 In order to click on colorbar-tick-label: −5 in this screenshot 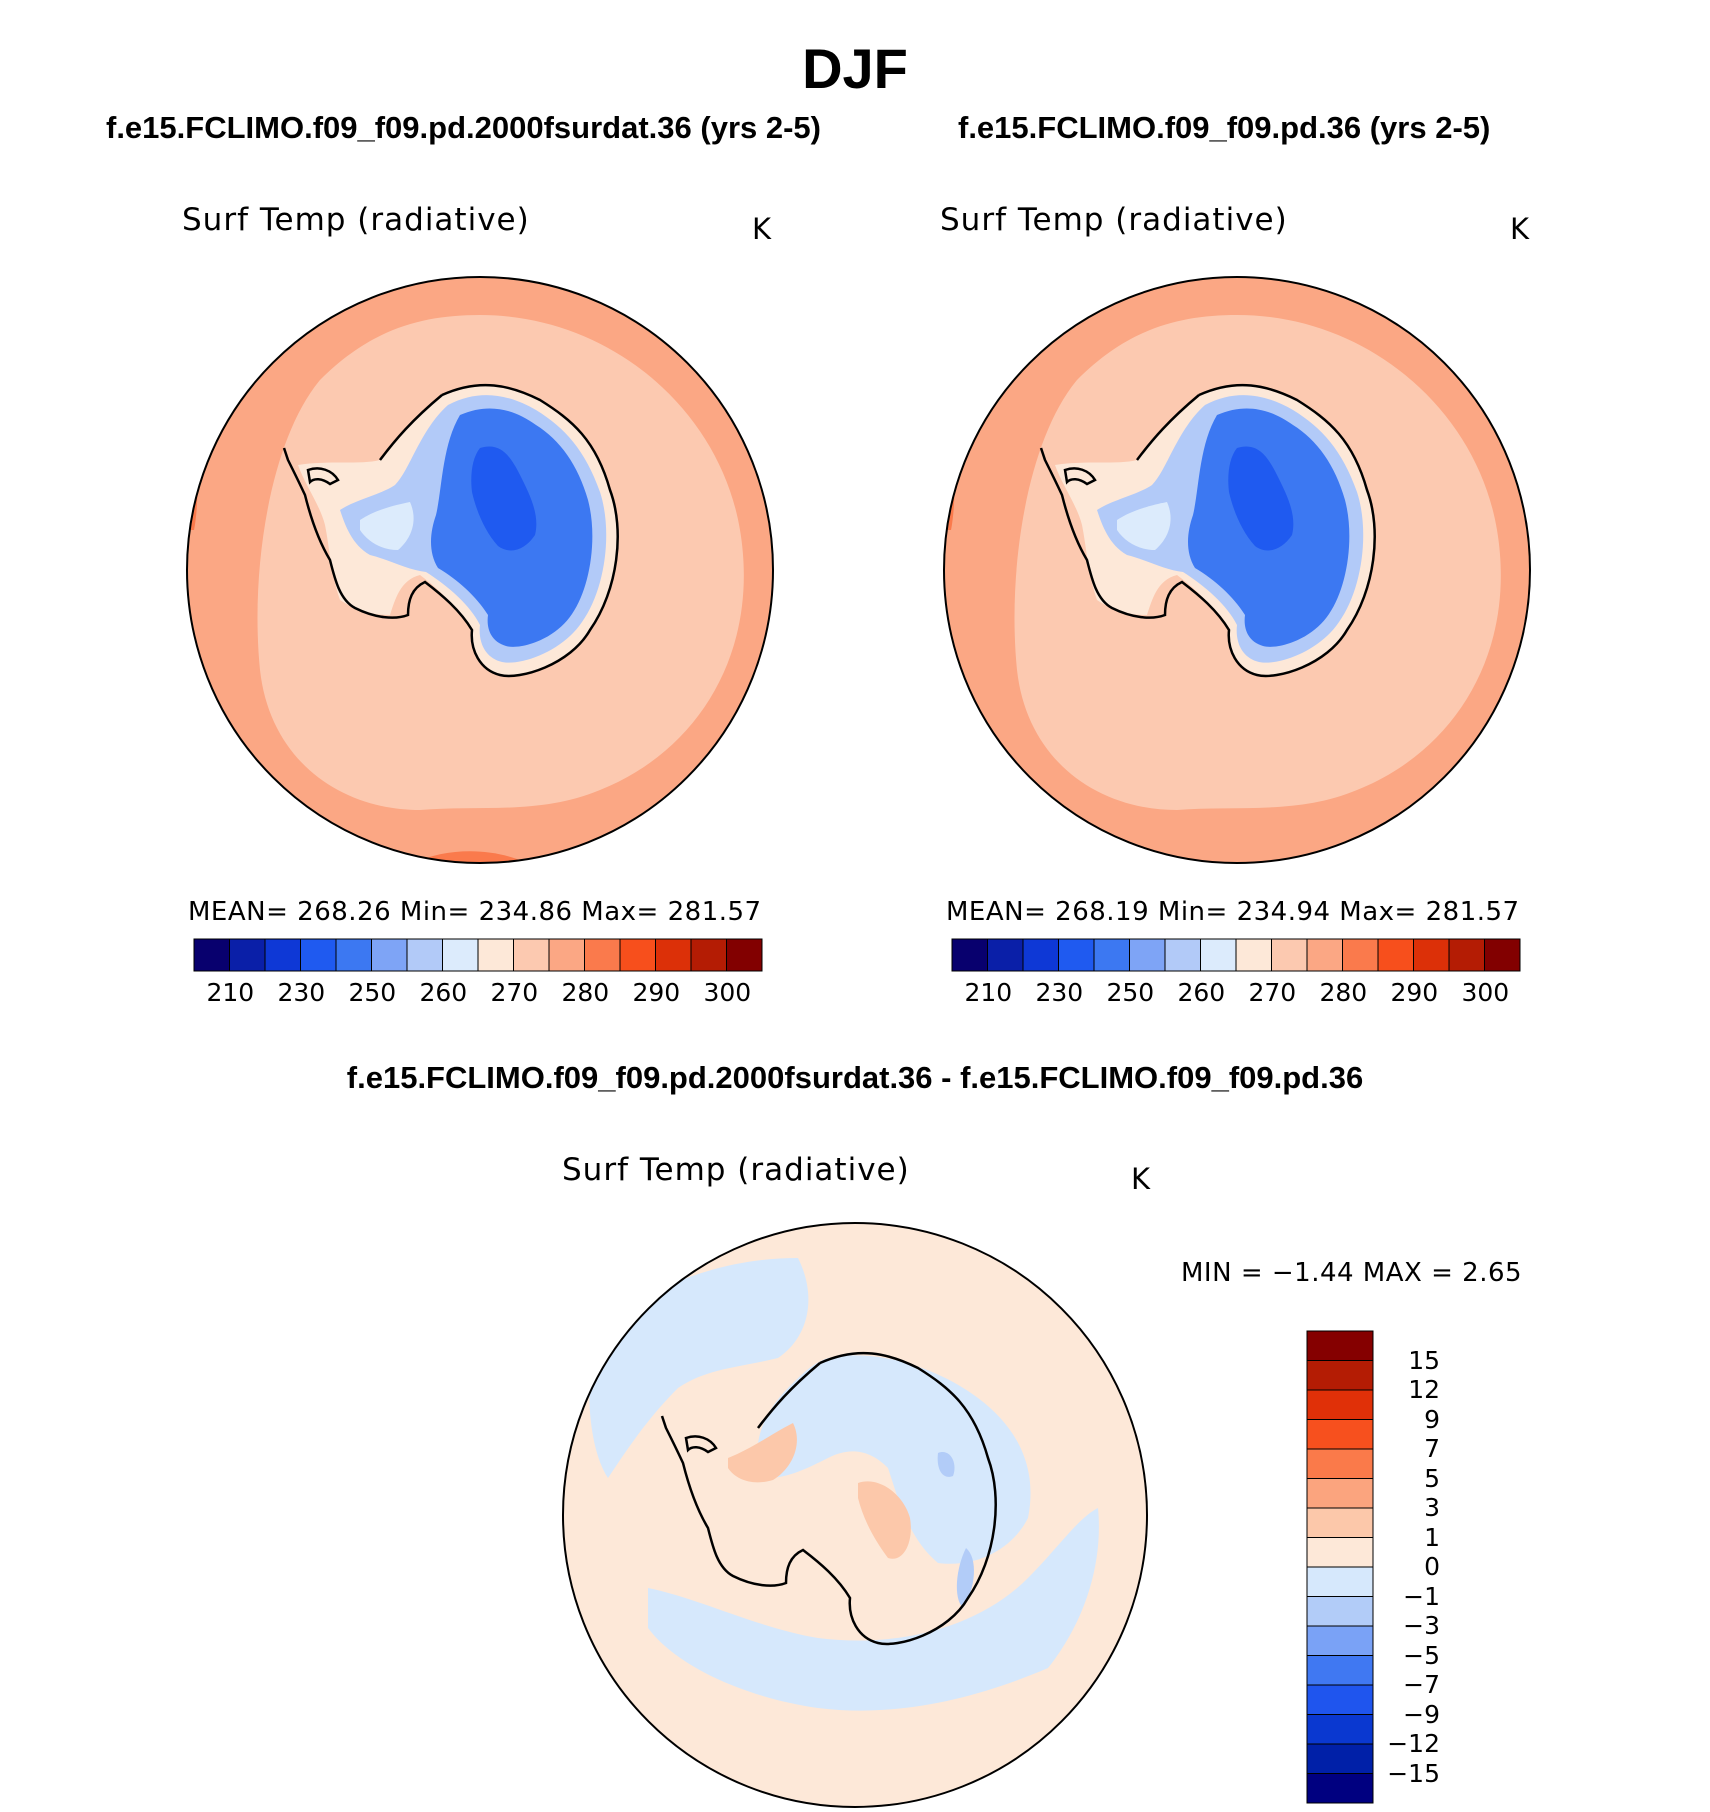, I will do `click(1421, 1655)`.